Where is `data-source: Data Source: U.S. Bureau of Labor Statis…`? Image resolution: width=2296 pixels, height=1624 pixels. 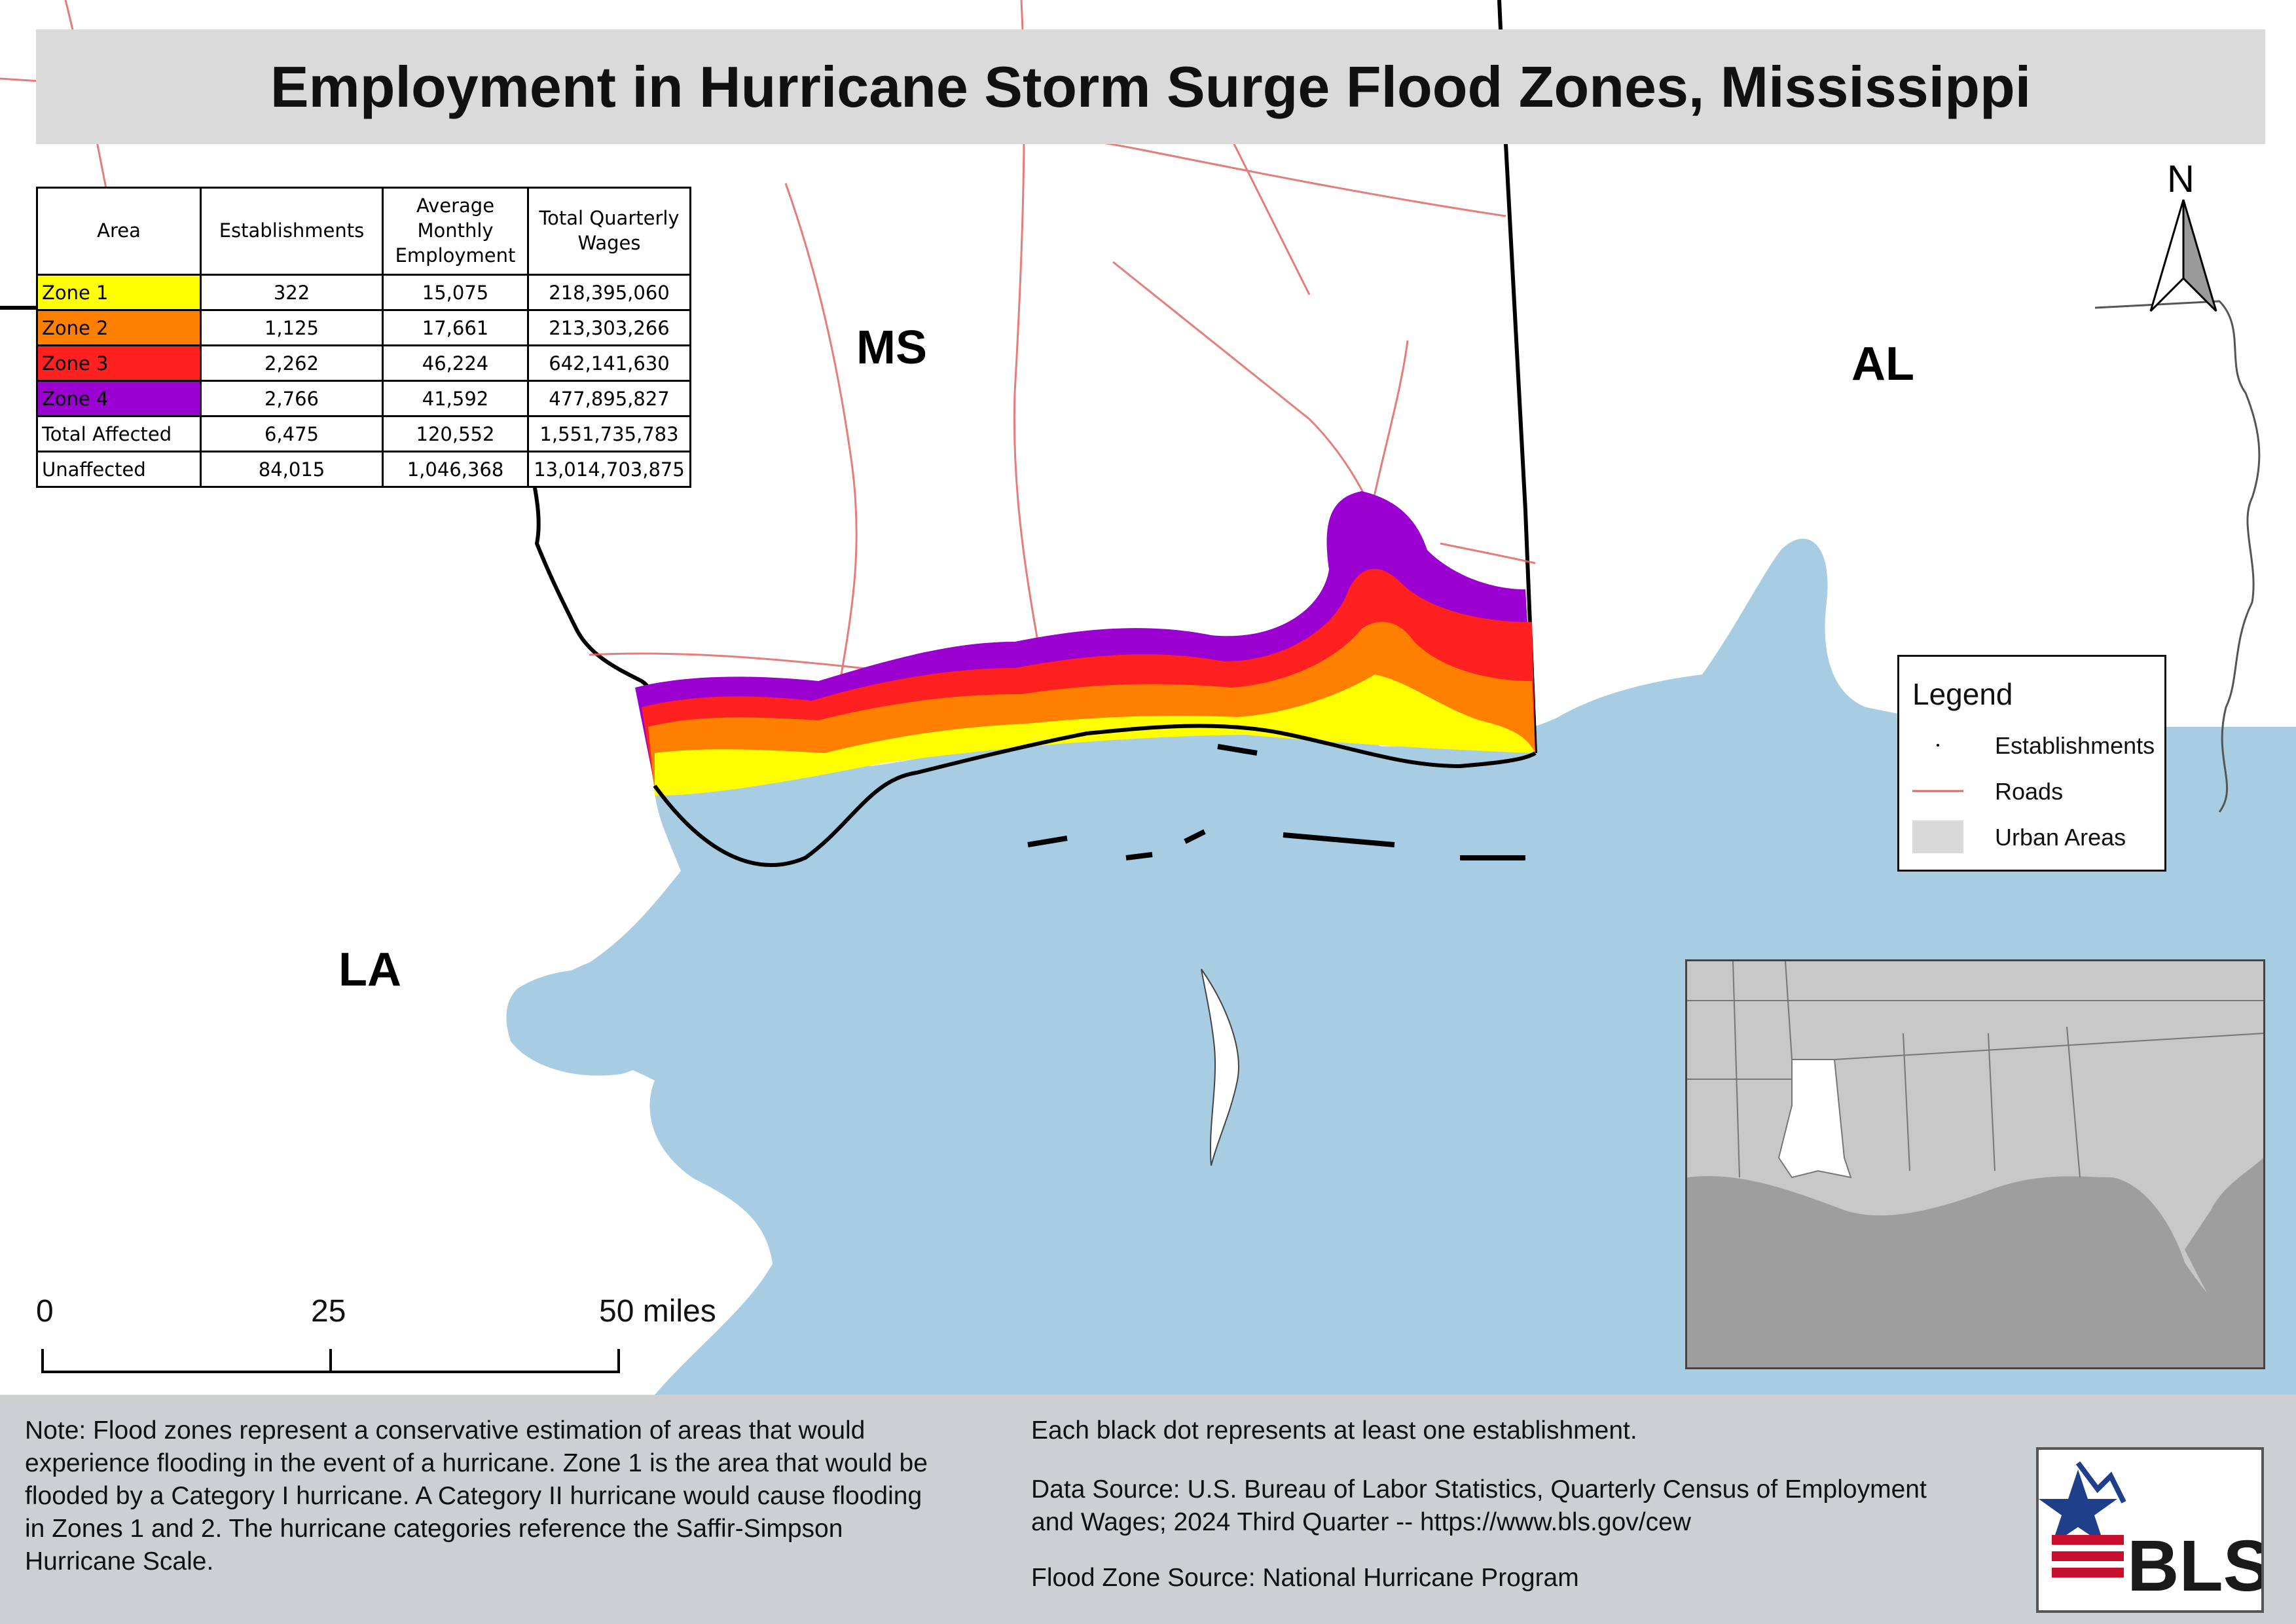
data-source: Data Source: U.S. Bureau of Labor Statis… is located at coordinates (1522, 1506).